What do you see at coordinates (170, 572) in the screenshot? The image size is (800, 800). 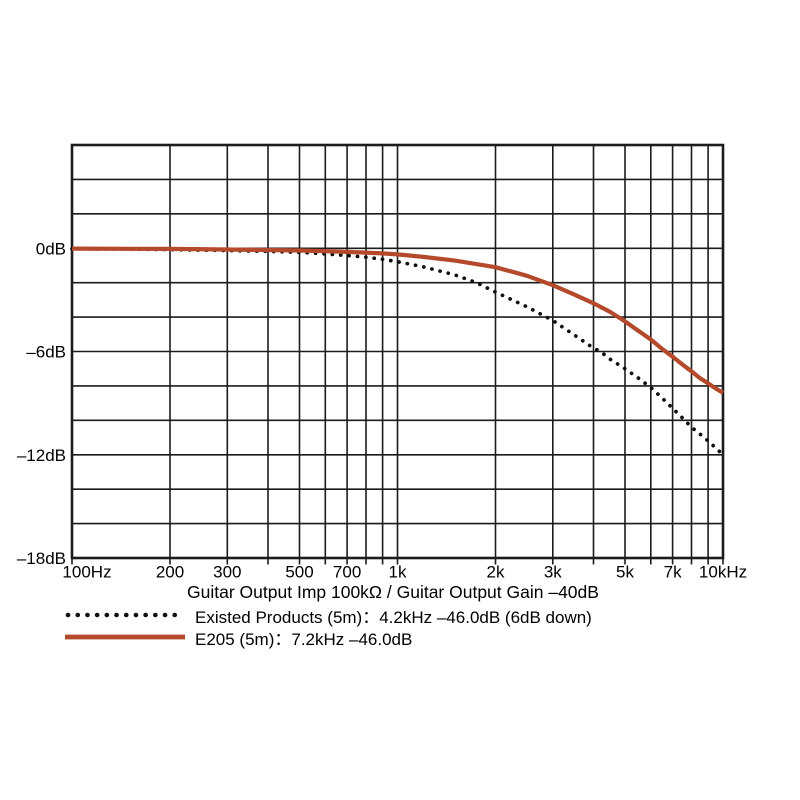 I see `x-tick-label: 200` at bounding box center [170, 572].